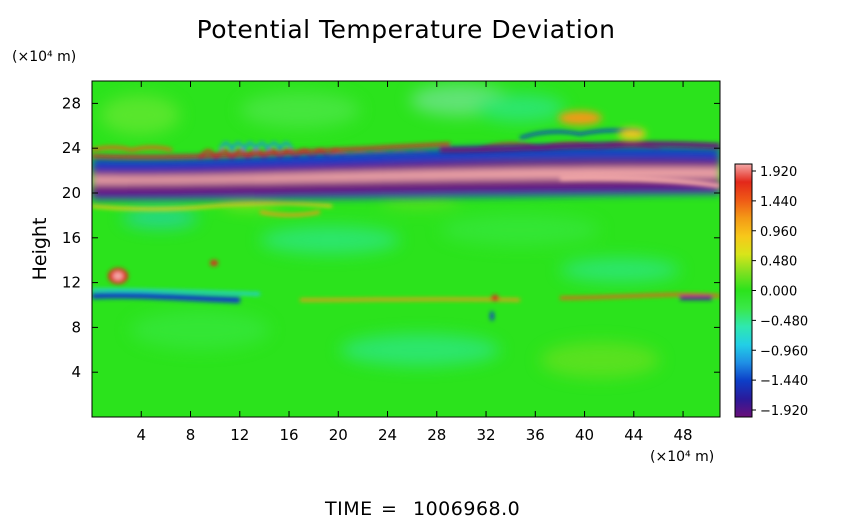  What do you see at coordinates (584, 435) in the screenshot?
I see `x-tick-label: 40` at bounding box center [584, 435].